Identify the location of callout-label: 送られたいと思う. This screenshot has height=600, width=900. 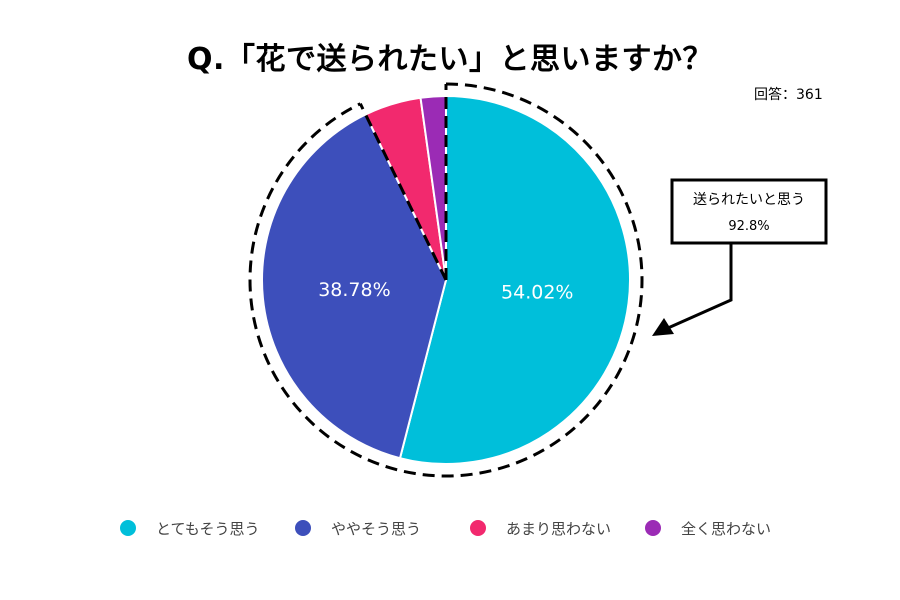
(749, 200).